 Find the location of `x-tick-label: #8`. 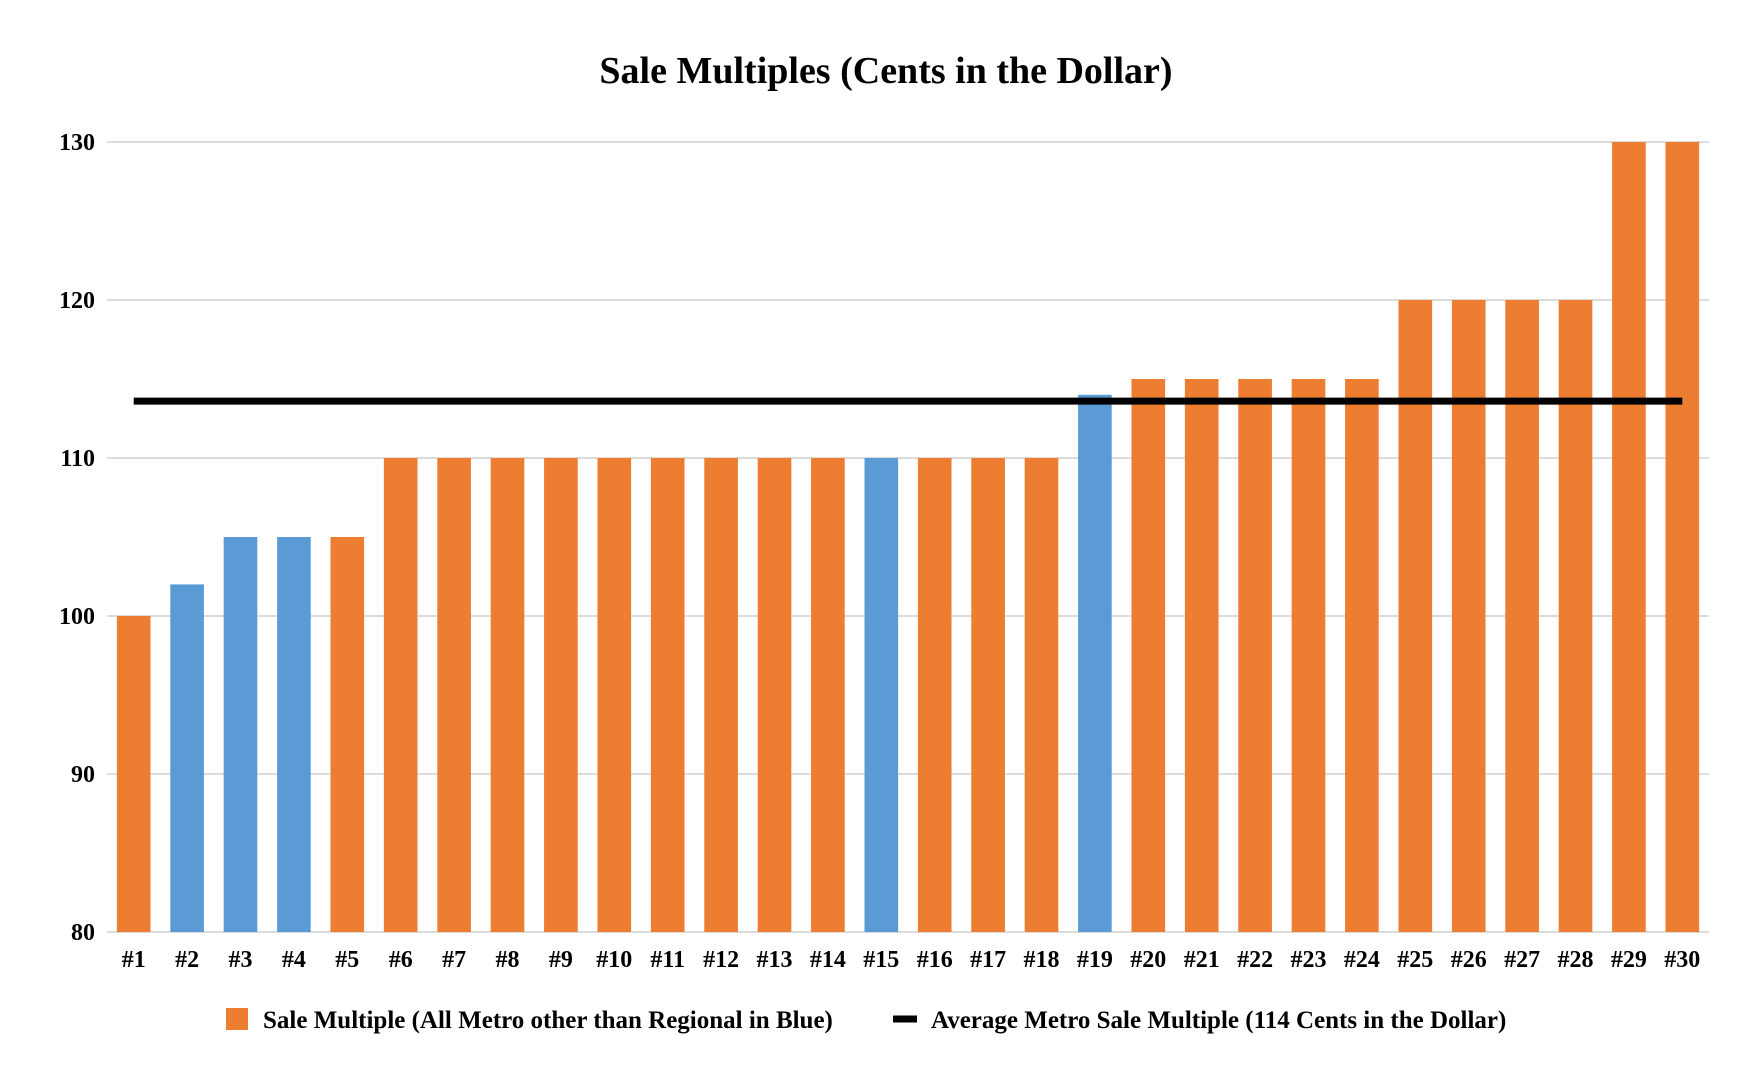

x-tick-label: #8 is located at coordinates (508, 960).